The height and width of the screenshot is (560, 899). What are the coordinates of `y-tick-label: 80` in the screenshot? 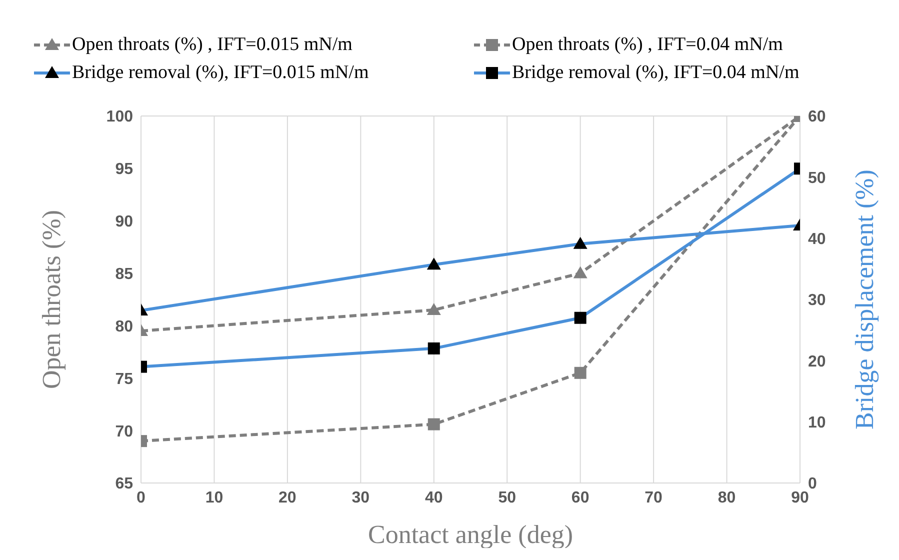 It's located at (124, 327).